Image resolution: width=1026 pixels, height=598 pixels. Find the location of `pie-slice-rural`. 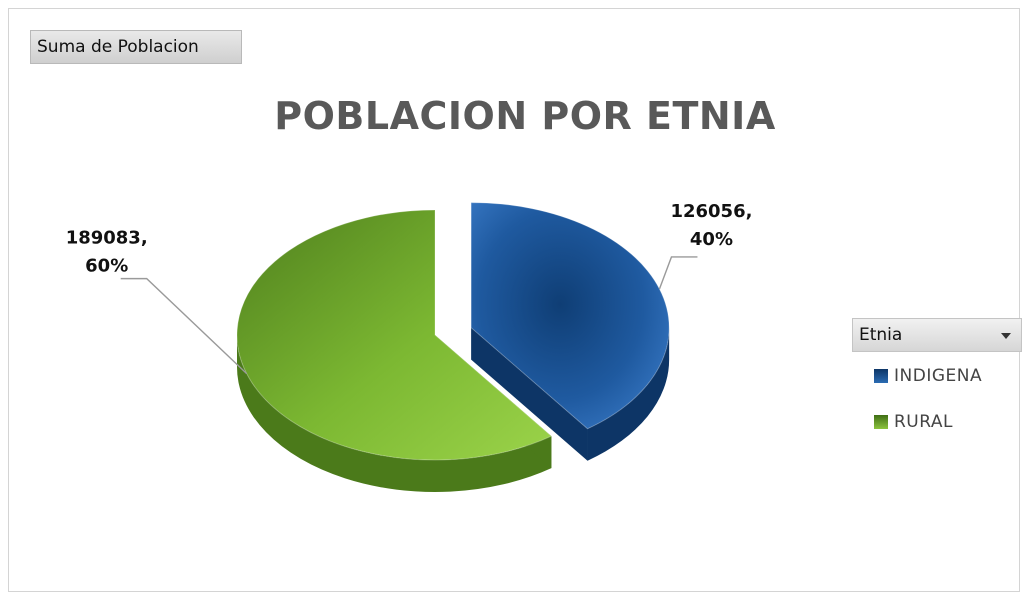

pie-slice-rural is located at coordinates (394, 335).